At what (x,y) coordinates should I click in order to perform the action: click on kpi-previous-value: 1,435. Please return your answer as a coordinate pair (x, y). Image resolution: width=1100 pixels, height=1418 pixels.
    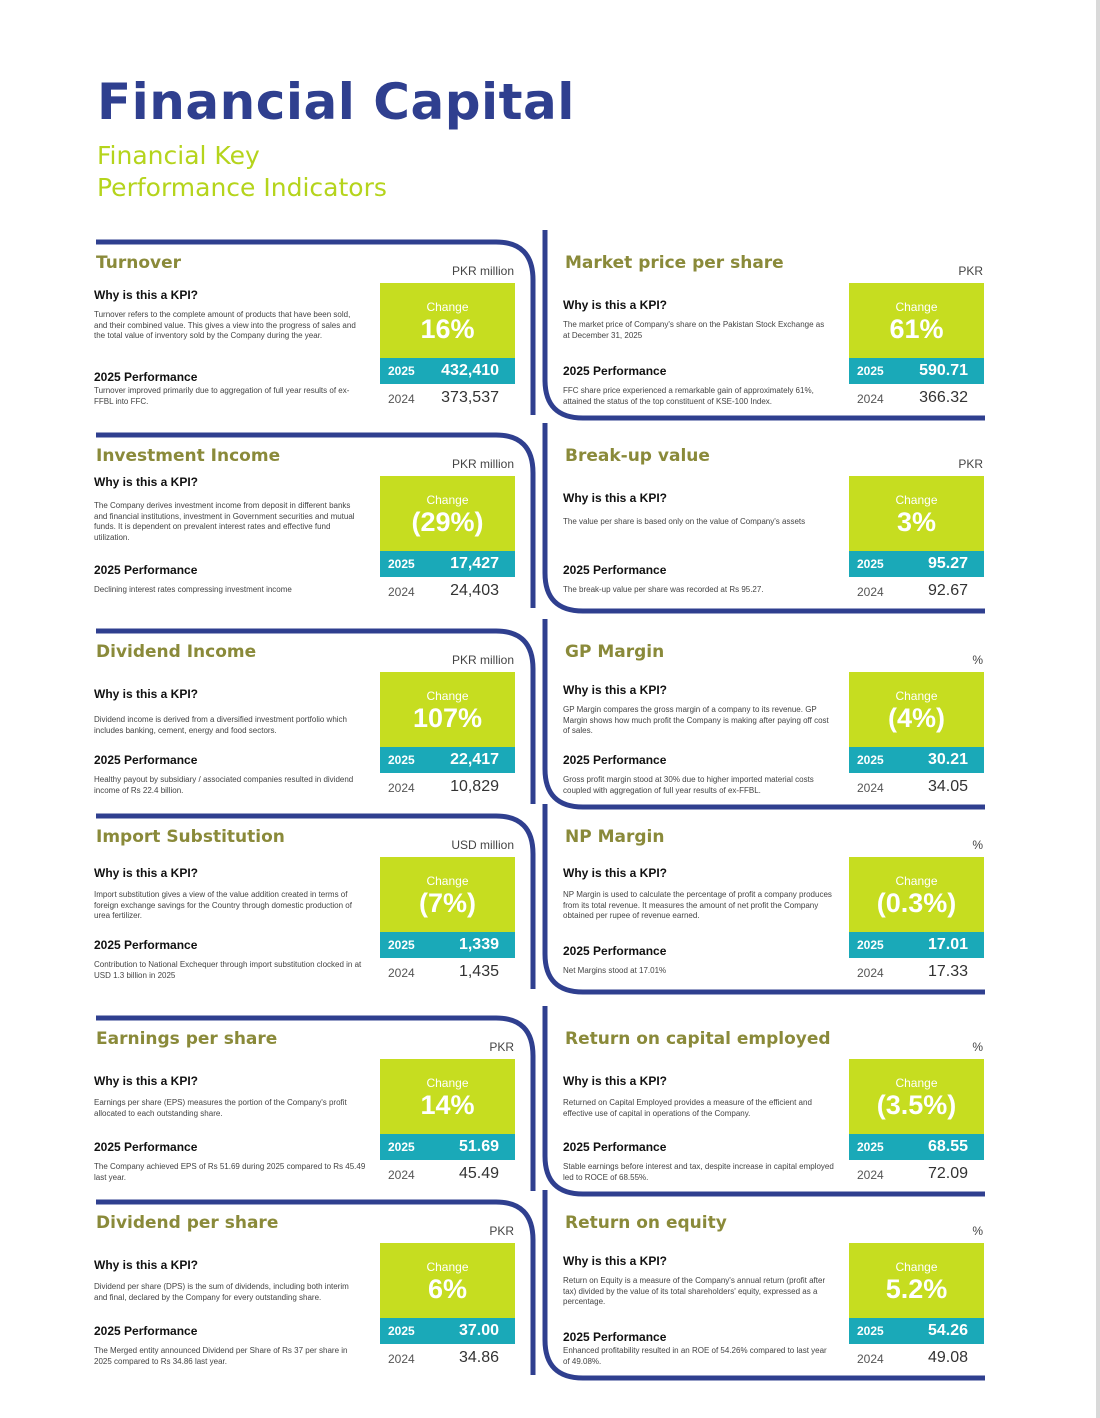
    Looking at the image, I should click on (478, 971).